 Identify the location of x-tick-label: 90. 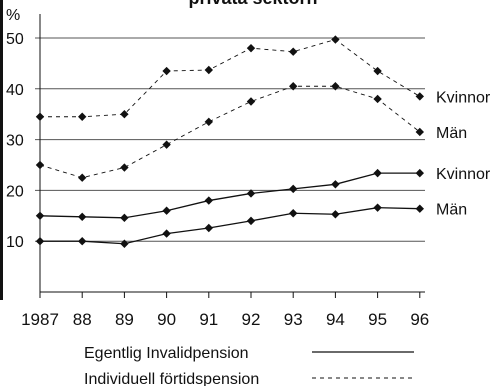
(166, 319).